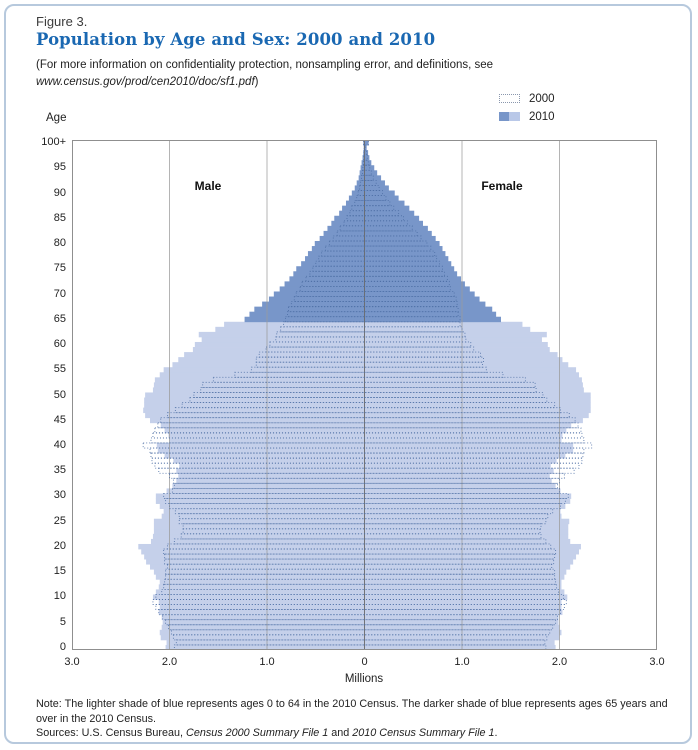 The image size is (698, 750). I want to click on legend-swatch-2000-dotted, so click(509, 98).